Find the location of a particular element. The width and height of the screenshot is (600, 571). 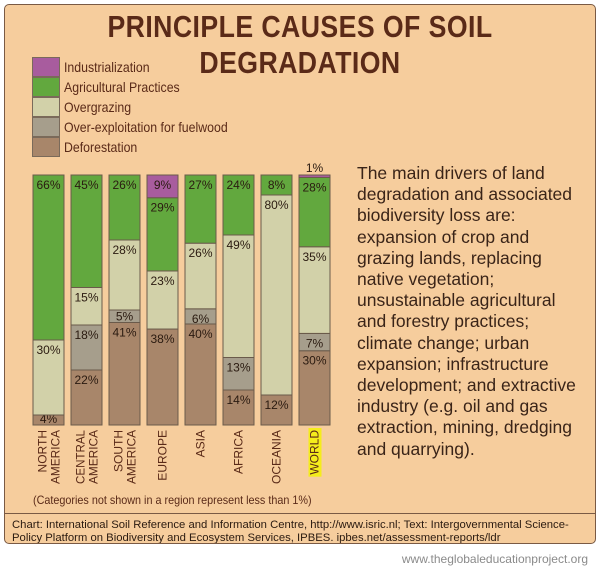

legend-item-industrialization: Industrialization is located at coordinates (141, 67).